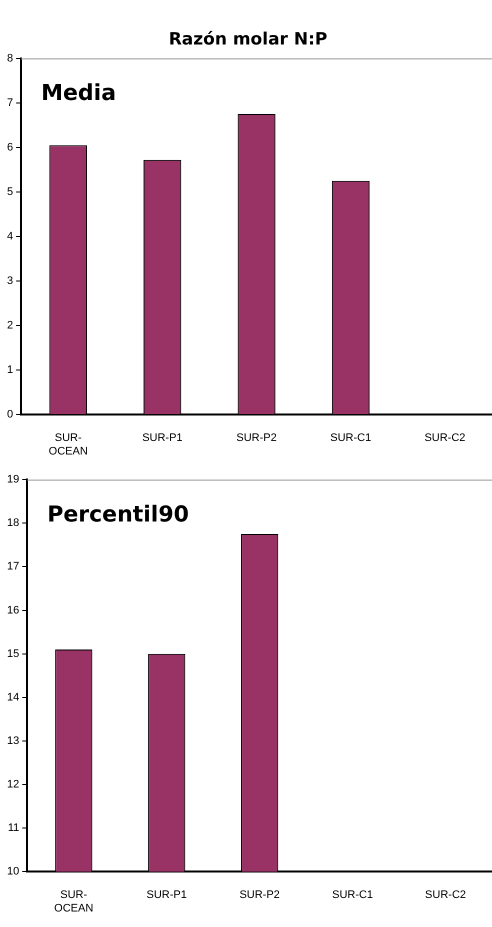  What do you see at coordinates (14, 828) in the screenshot?
I see `y-tick-label: 11` at bounding box center [14, 828].